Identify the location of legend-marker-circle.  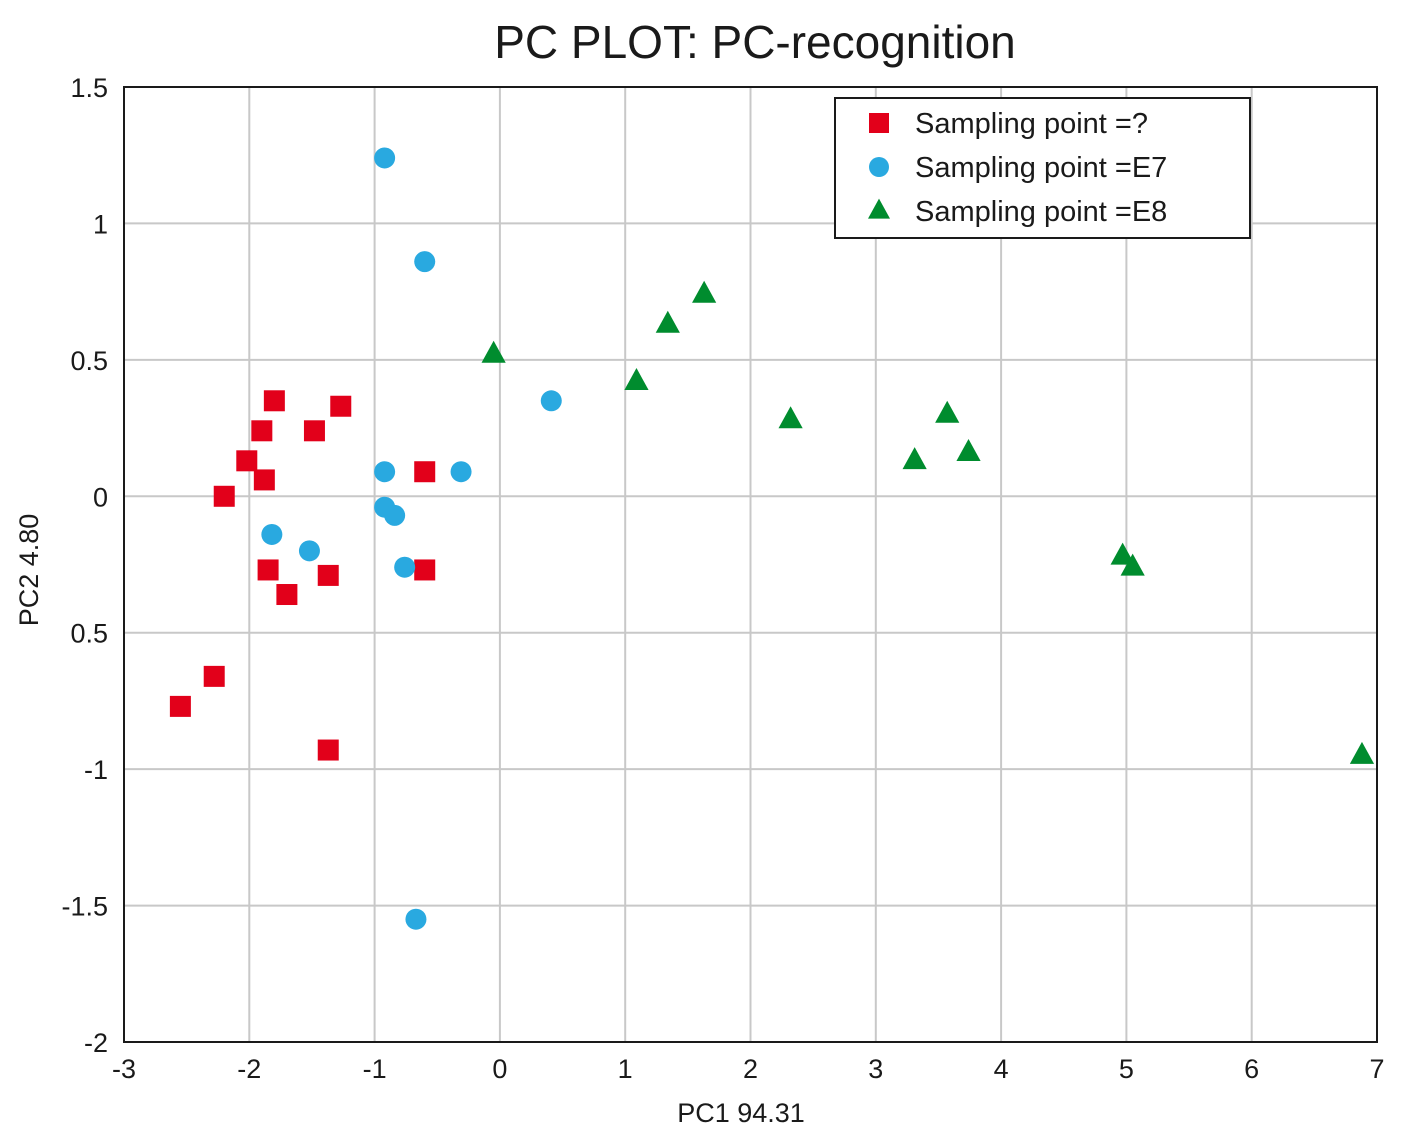
(879, 167).